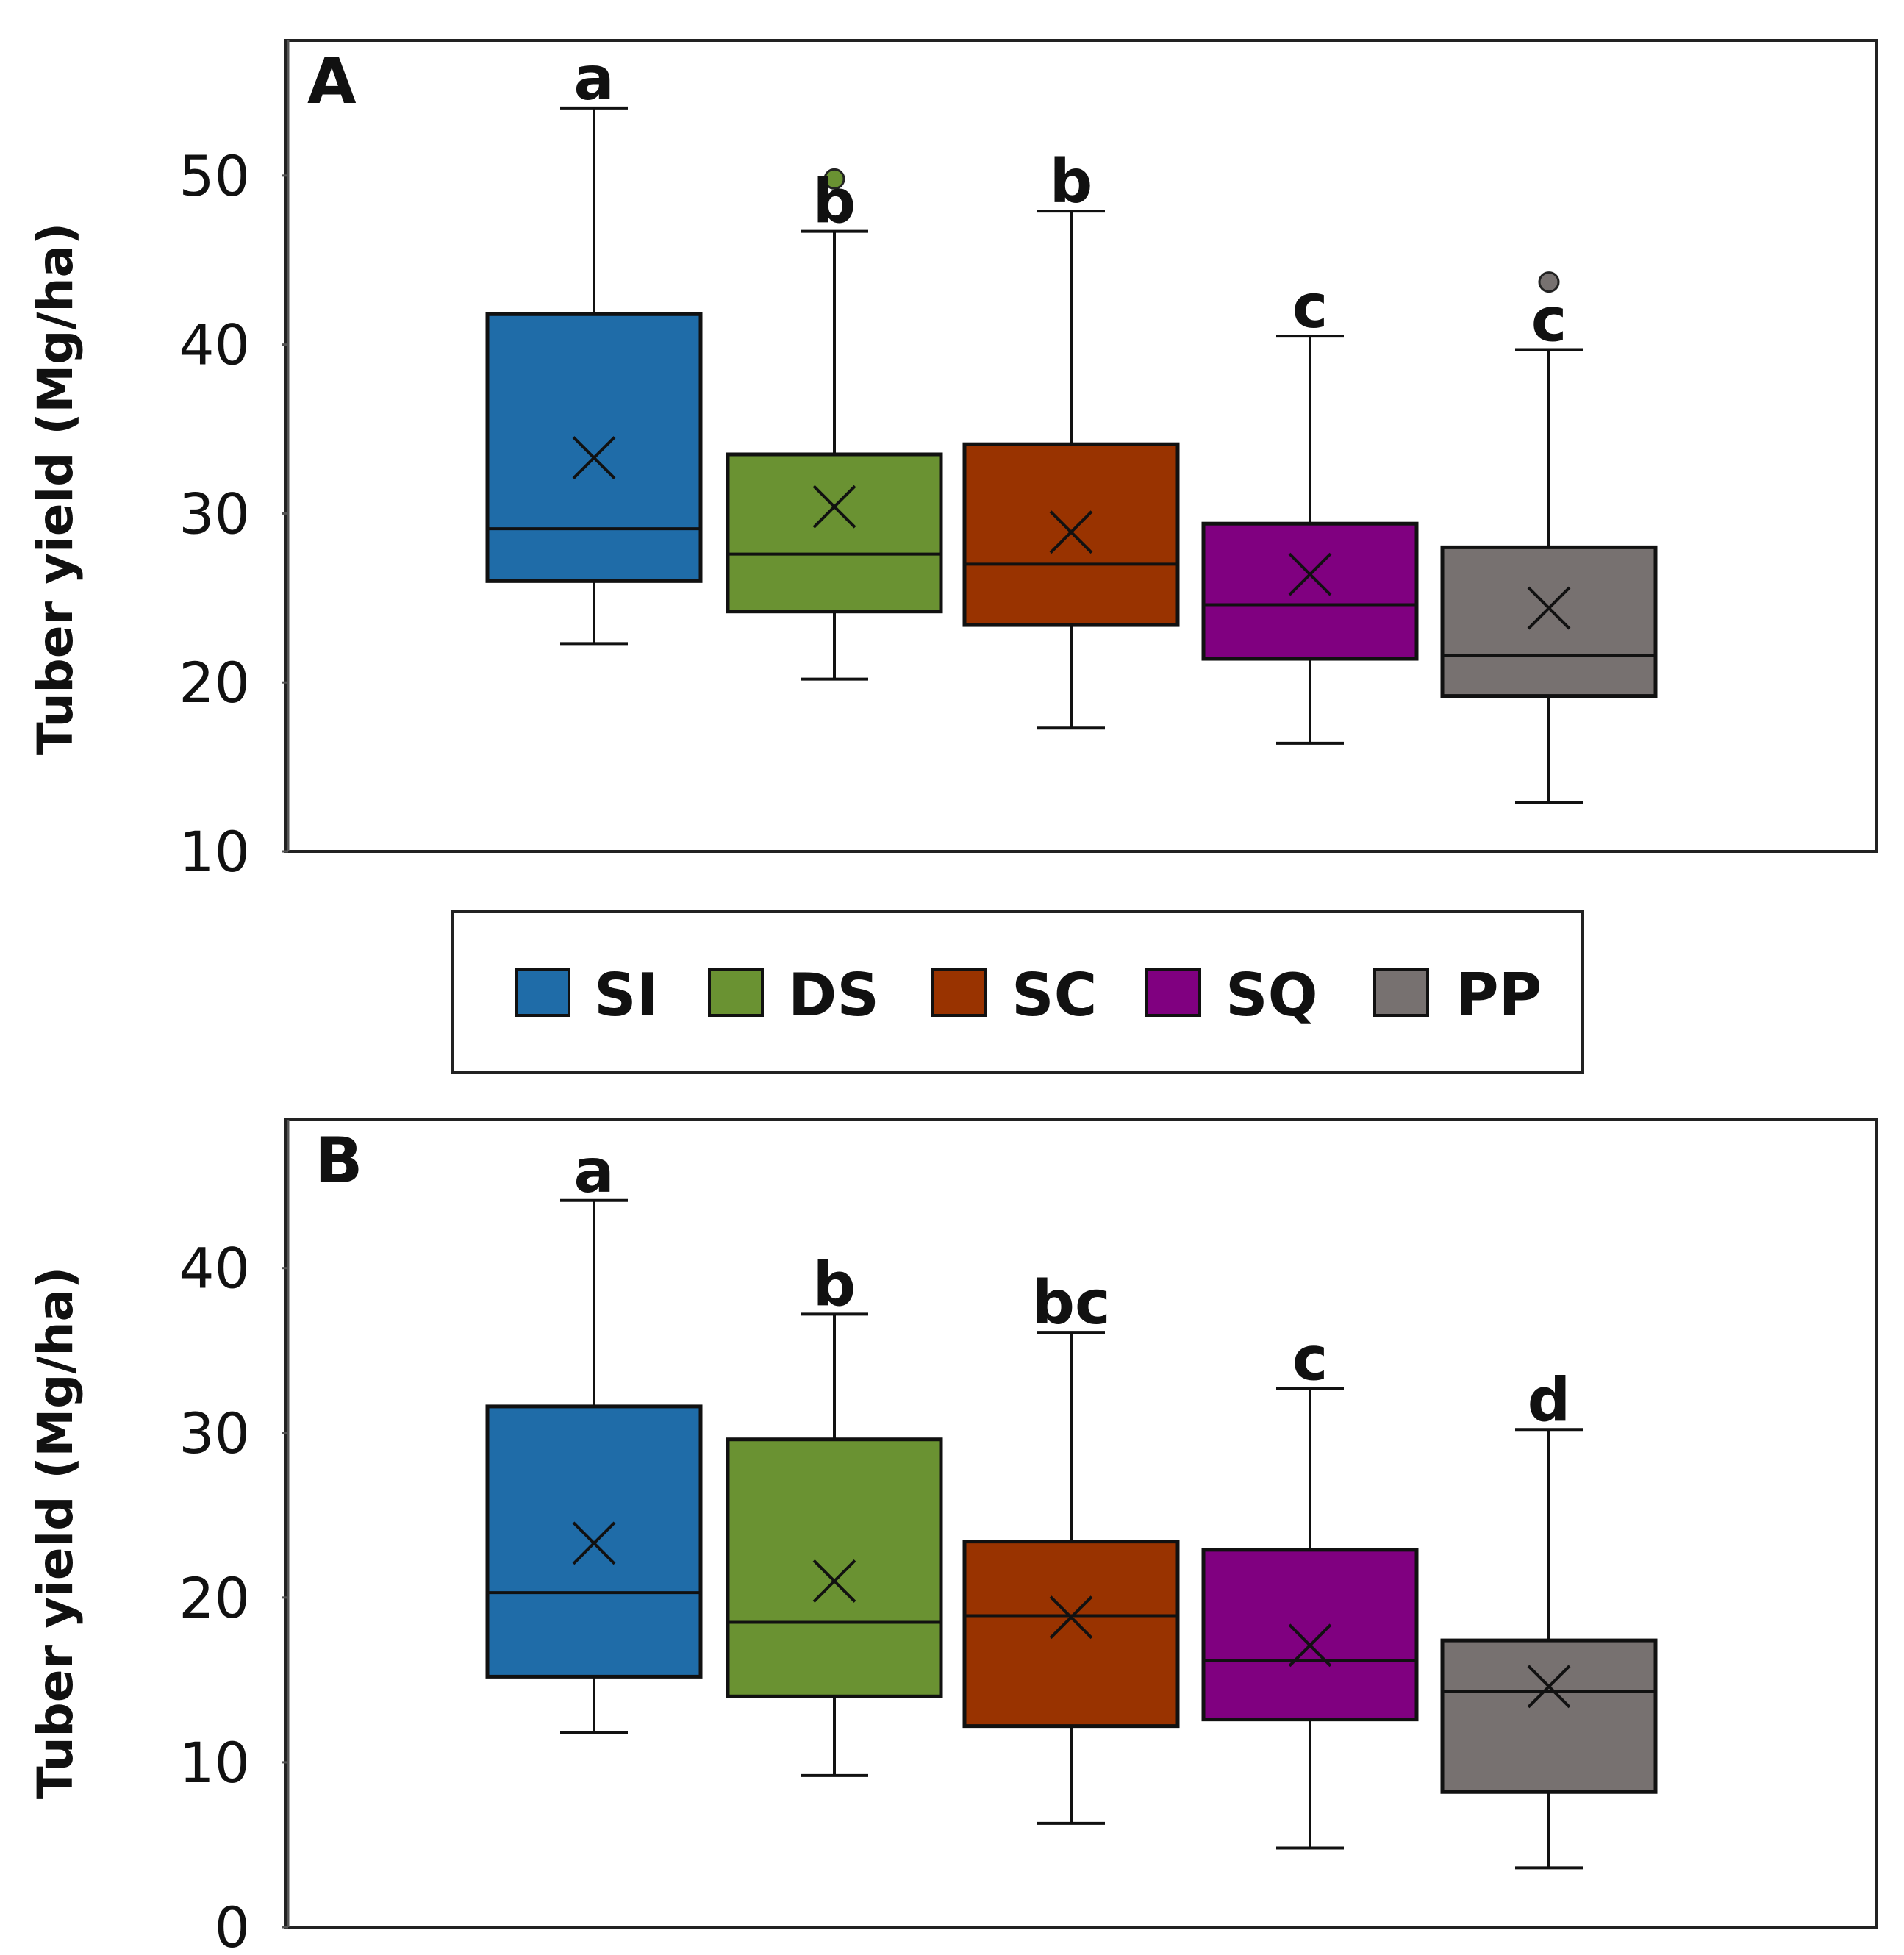  What do you see at coordinates (1173, 992) in the screenshot?
I see `legend-swatch-sq` at bounding box center [1173, 992].